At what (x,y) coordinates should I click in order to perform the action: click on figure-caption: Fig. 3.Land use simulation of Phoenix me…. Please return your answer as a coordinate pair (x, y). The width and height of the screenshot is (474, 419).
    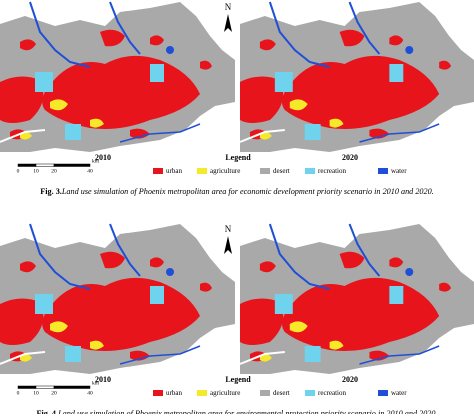
    Looking at the image, I should click on (237, 191).